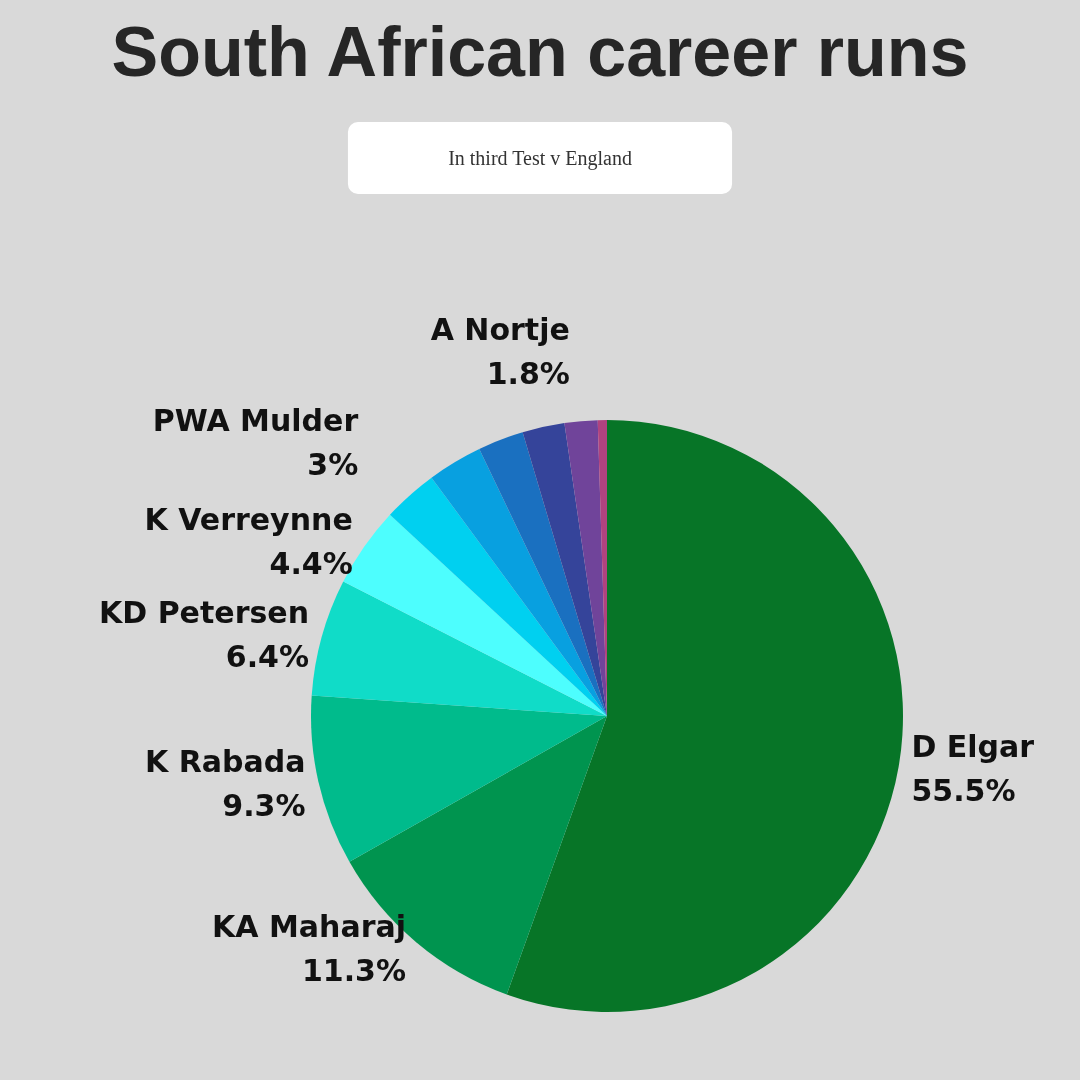 This screenshot has width=1080, height=1080. What do you see at coordinates (540, 158) in the screenshot?
I see `chart-subtitle: In third Test v England` at bounding box center [540, 158].